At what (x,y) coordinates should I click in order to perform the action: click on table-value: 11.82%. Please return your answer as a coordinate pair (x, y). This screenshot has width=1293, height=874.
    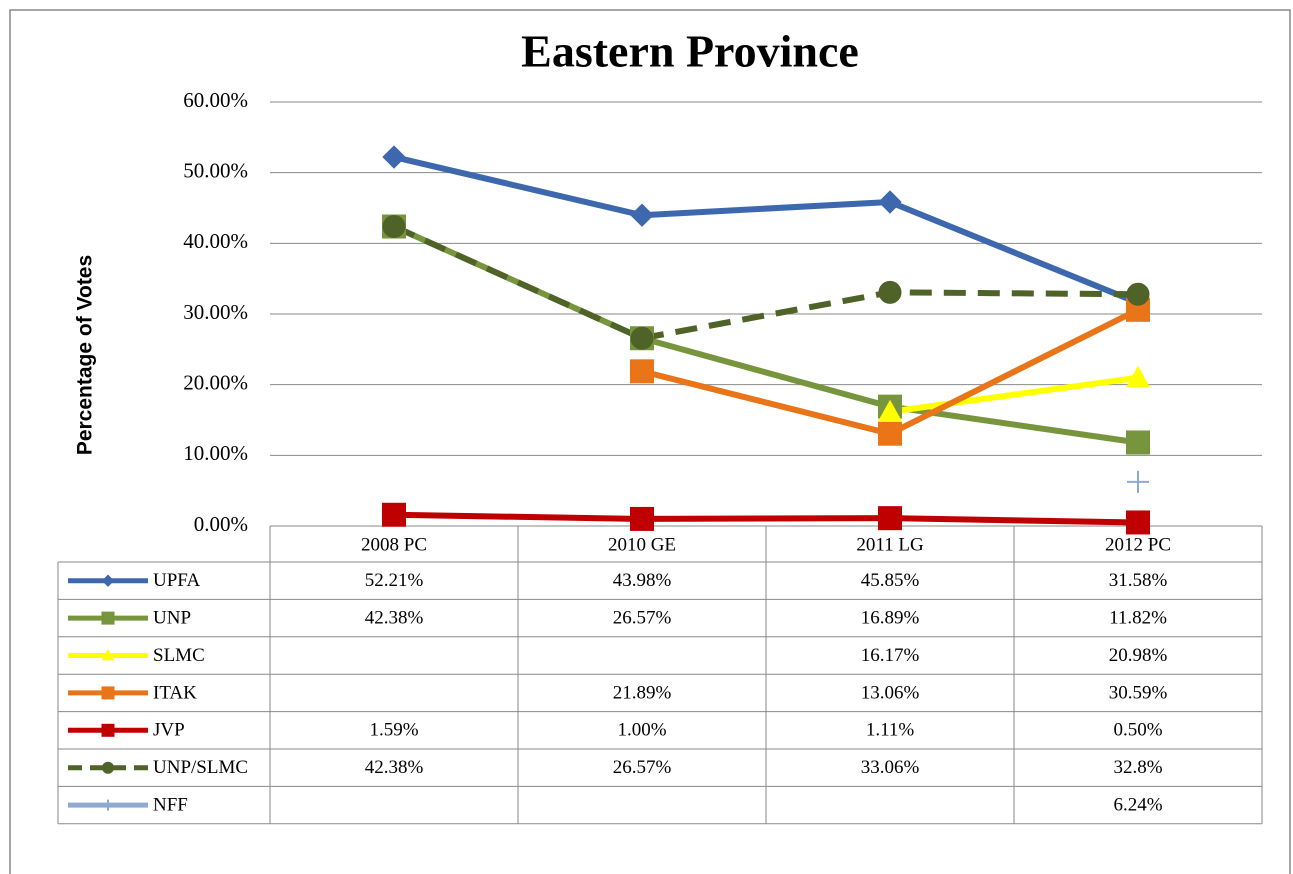
    Looking at the image, I should click on (1138, 617).